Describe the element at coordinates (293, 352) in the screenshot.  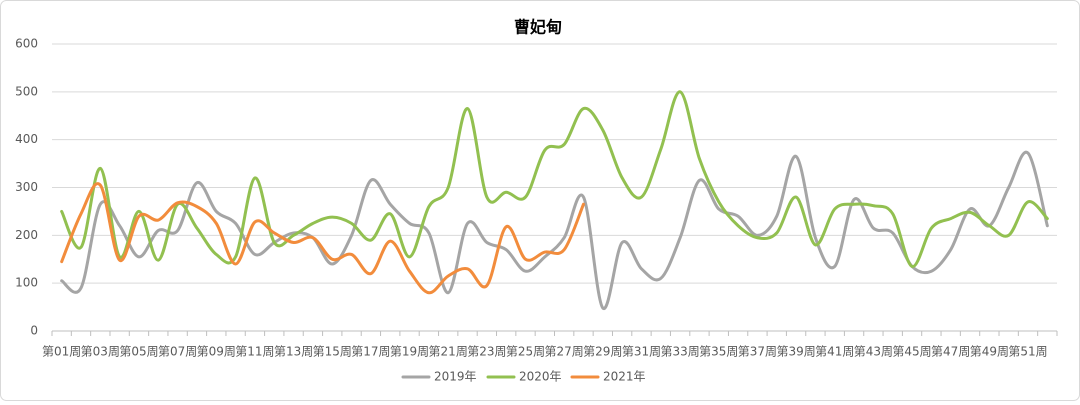
I see `x-tick-label: 第13周` at that location.